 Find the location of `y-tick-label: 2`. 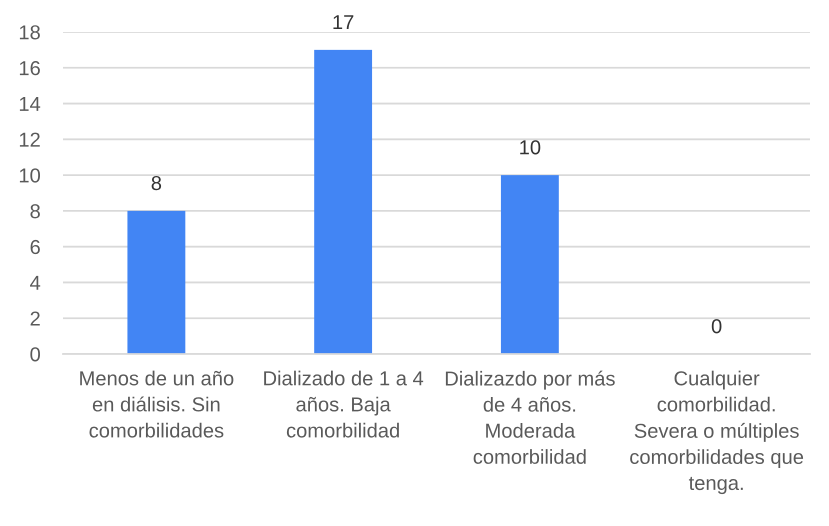

y-tick-label: 2 is located at coordinates (35, 318).